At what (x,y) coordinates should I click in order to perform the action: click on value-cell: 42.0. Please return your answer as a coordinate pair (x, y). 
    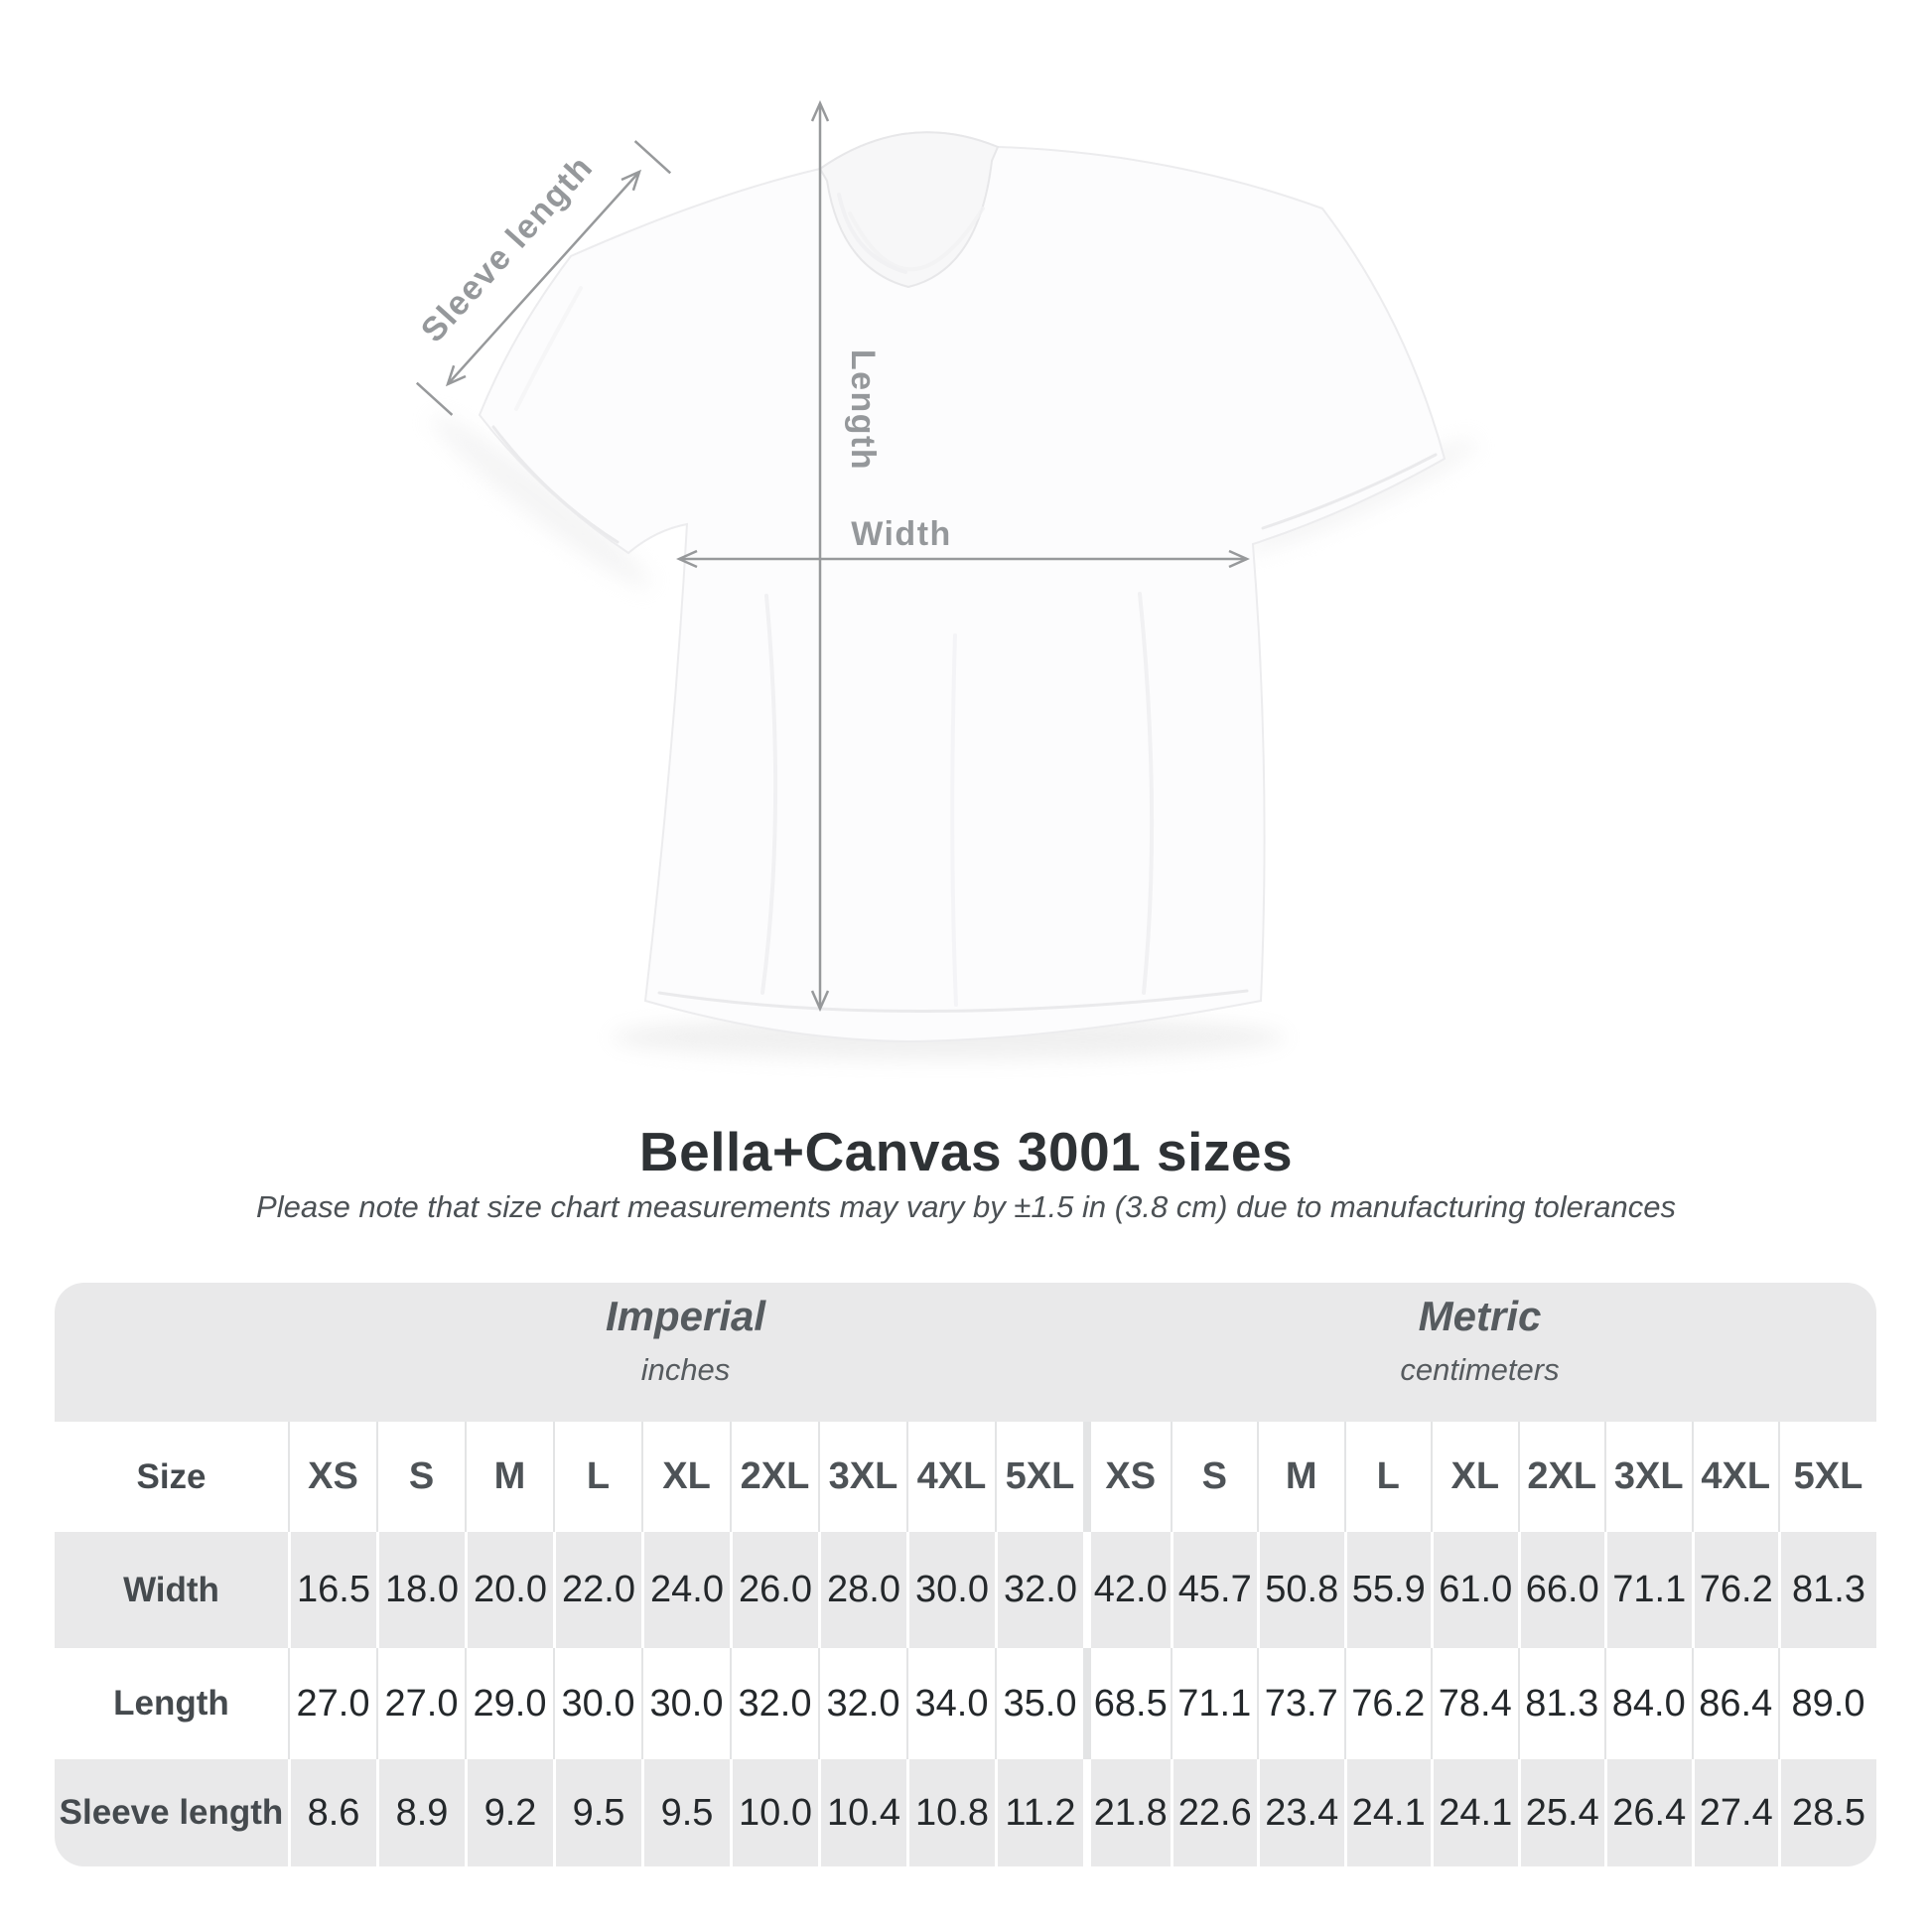
    Looking at the image, I should click on (1127, 1590).